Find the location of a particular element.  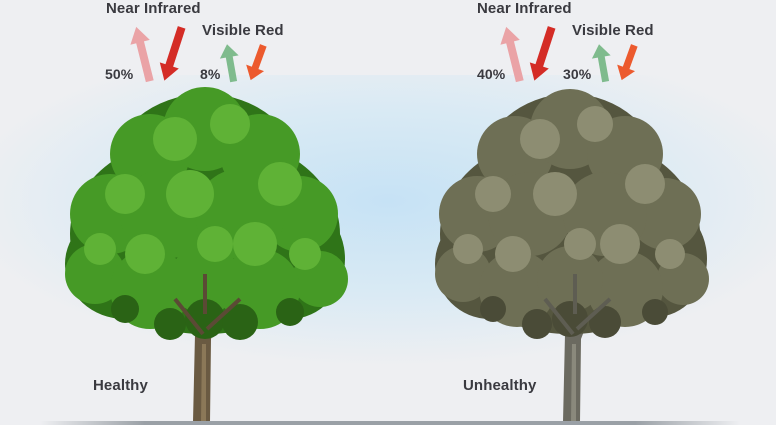

unhealthy-status-label: Unhealthy is located at coordinates (500, 385).